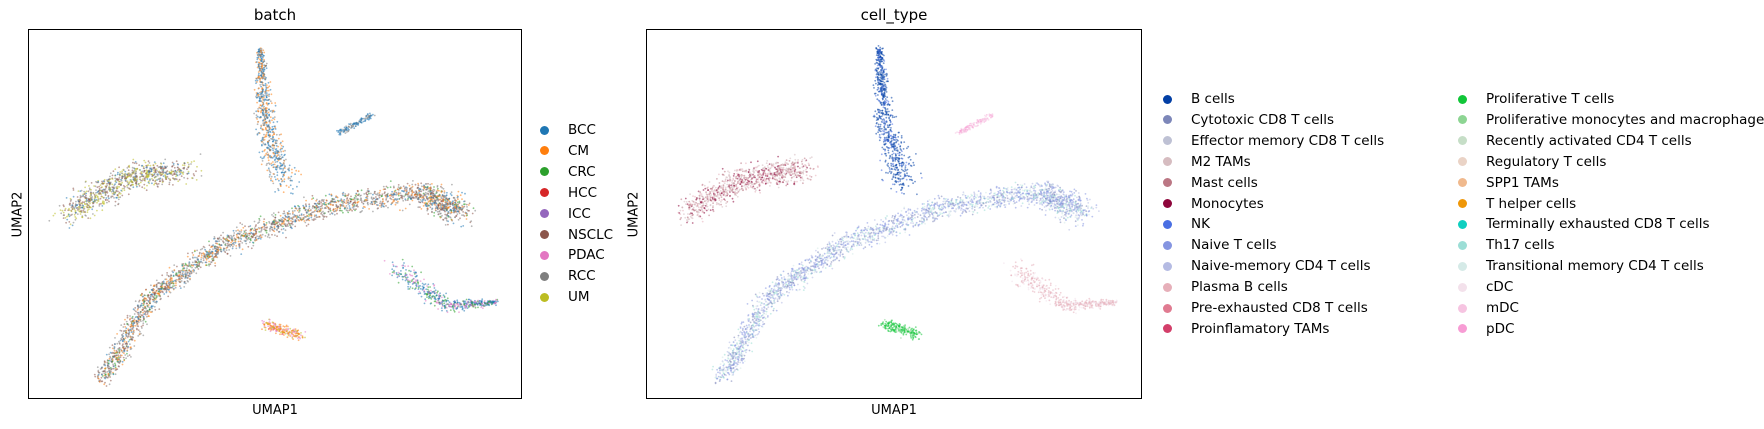  I want to click on legend-item: CRC, so click(568, 172).